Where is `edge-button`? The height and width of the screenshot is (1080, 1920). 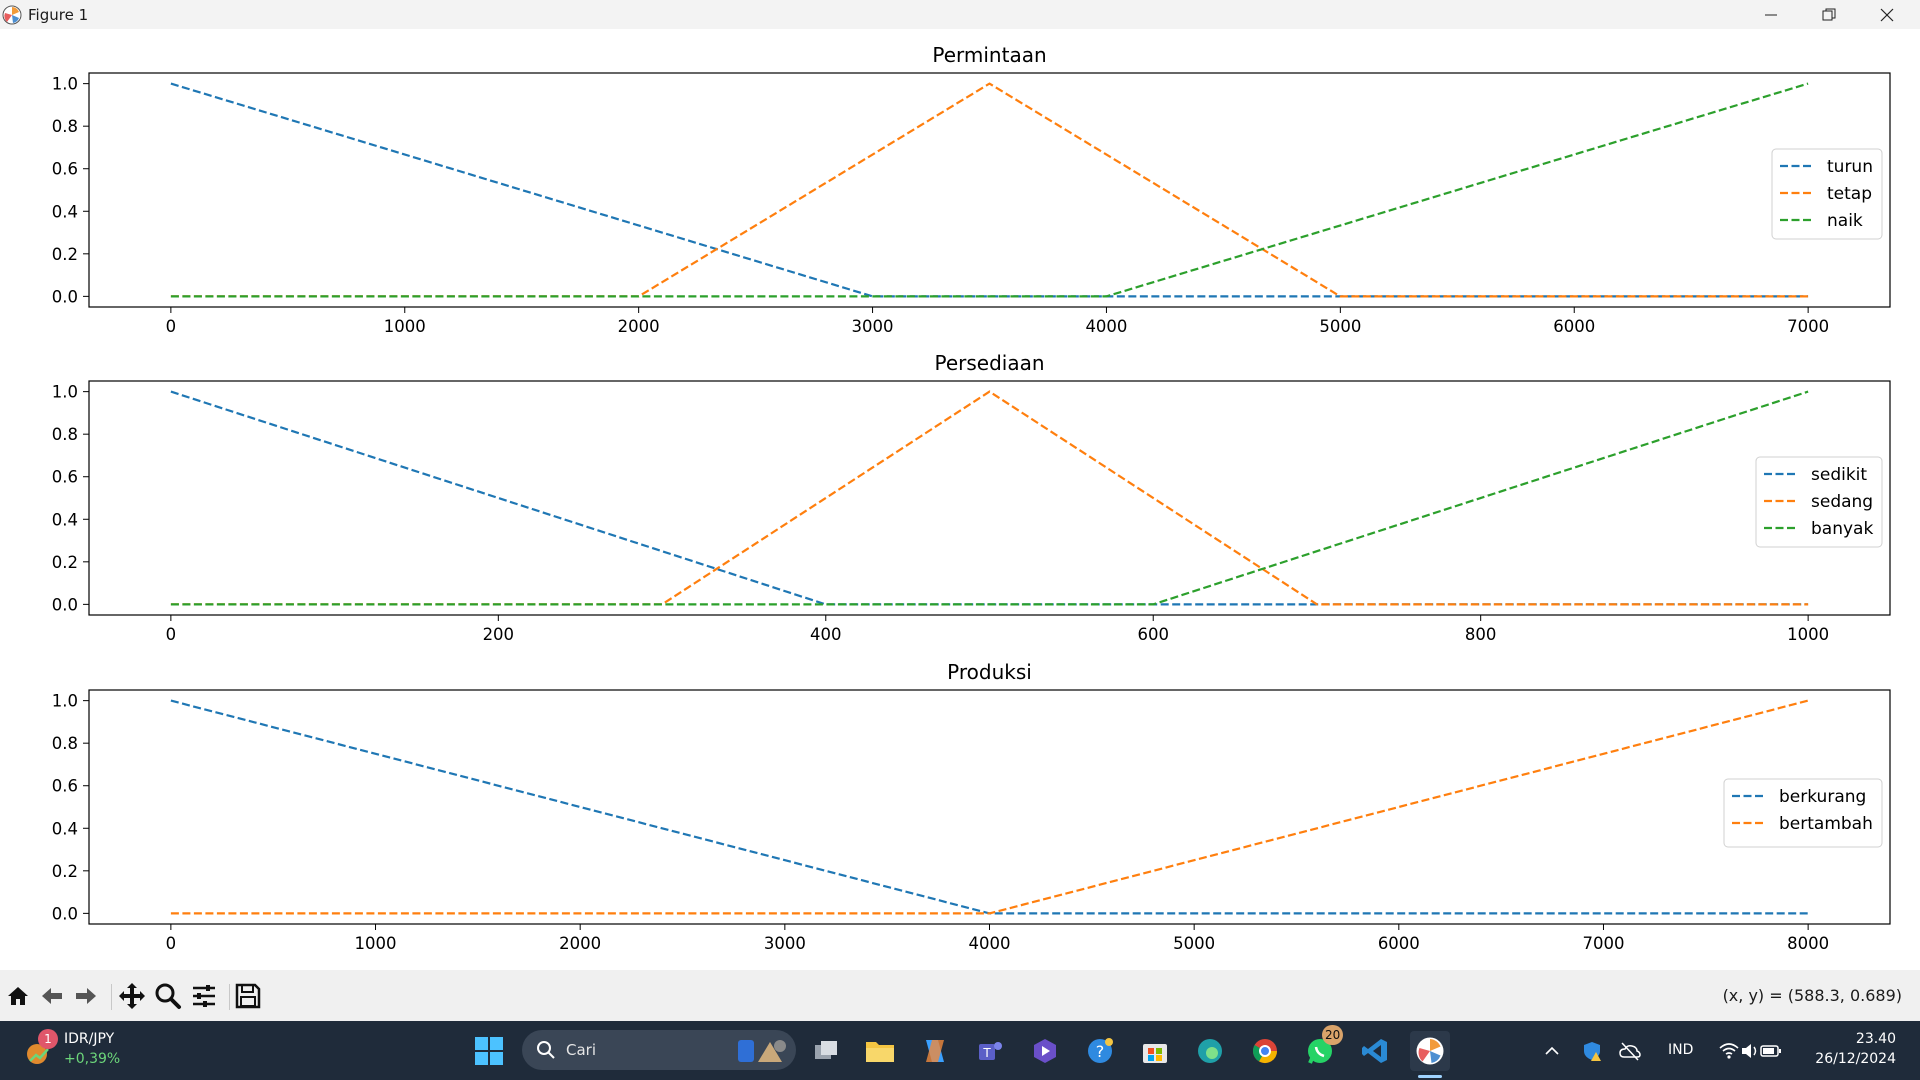
edge-button is located at coordinates (1210, 1051).